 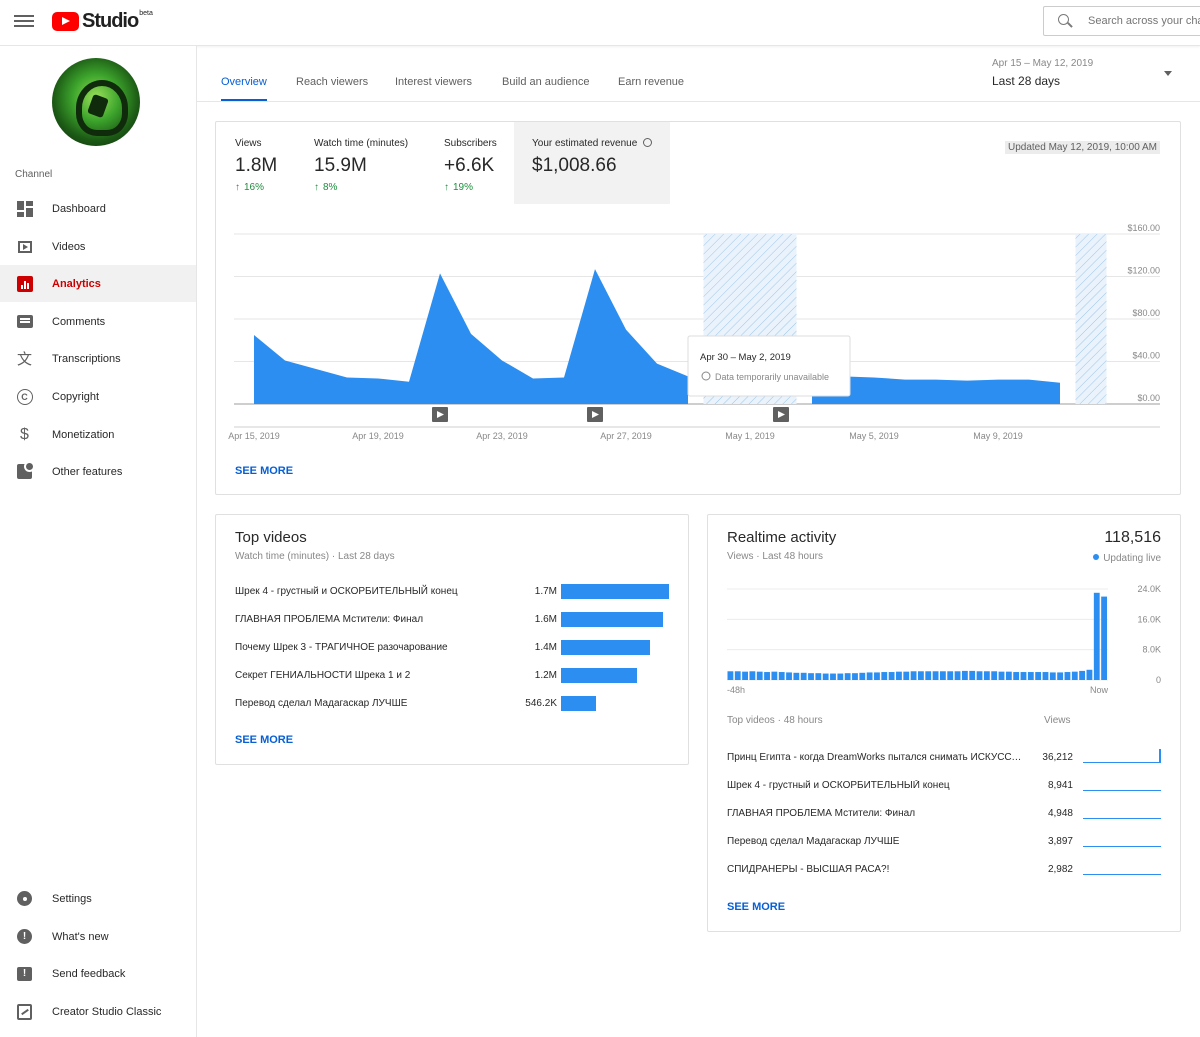 I want to click on y-tick-label: $120.00, so click(x=1143, y=271).